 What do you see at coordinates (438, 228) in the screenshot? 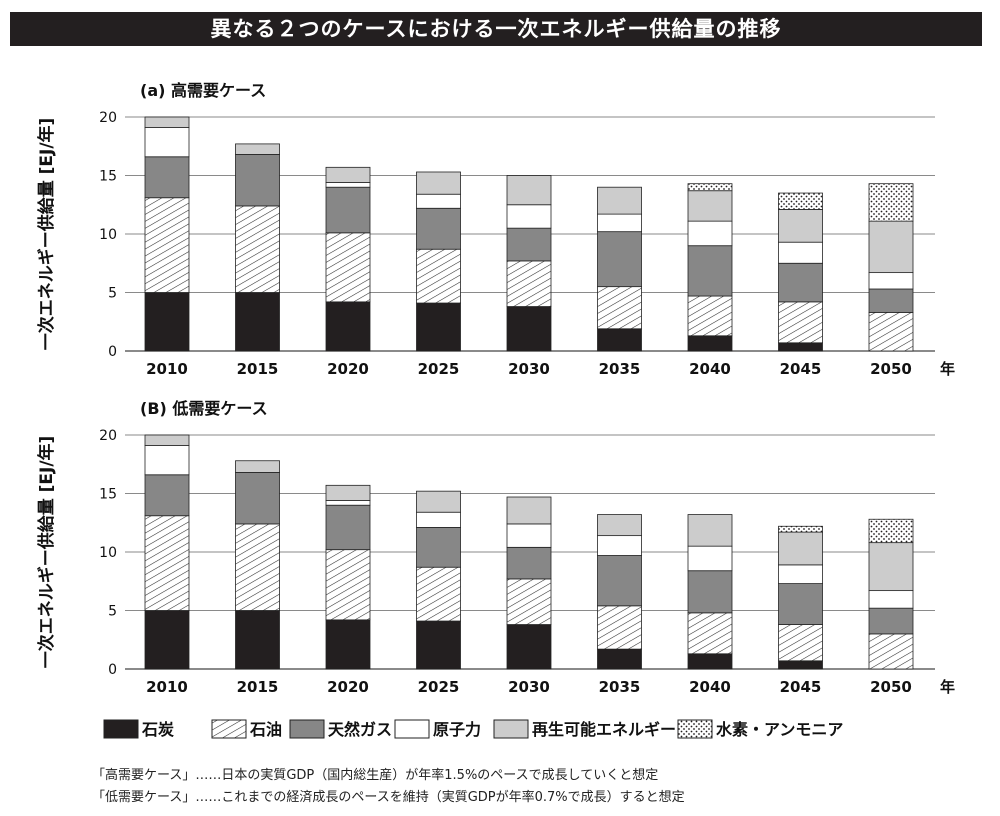
I see `bar-segment-gas-2025` at bounding box center [438, 228].